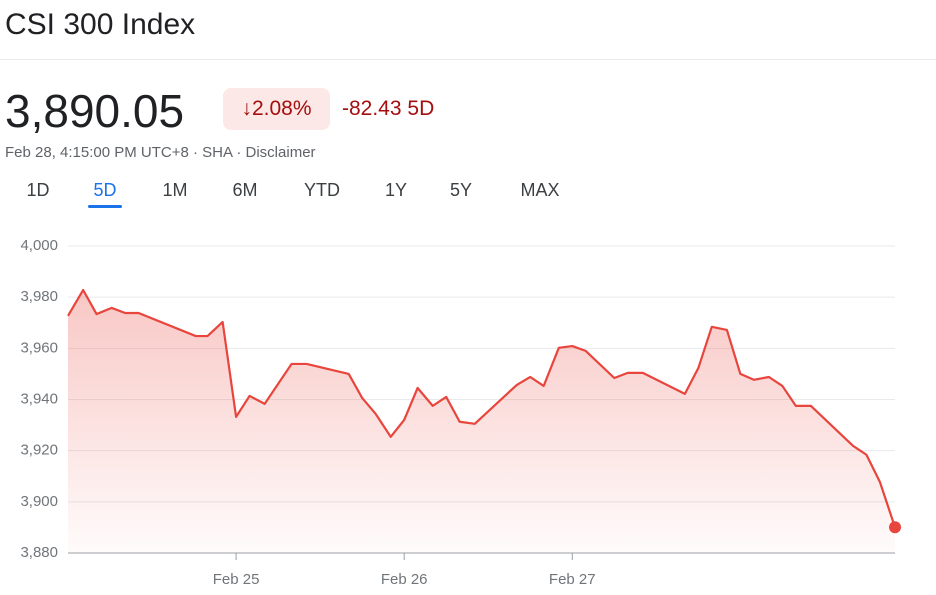 The image size is (936, 595). Describe the element at coordinates (468, 59) in the screenshot. I see `divider` at that location.